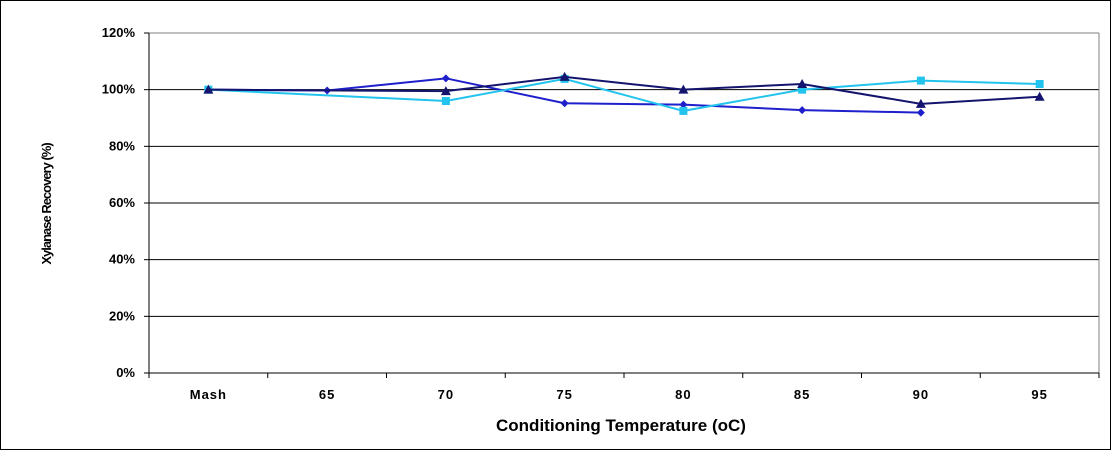 This screenshot has height=451, width=1111. What do you see at coordinates (327, 394) in the screenshot?
I see `x-tick-label: 65` at bounding box center [327, 394].